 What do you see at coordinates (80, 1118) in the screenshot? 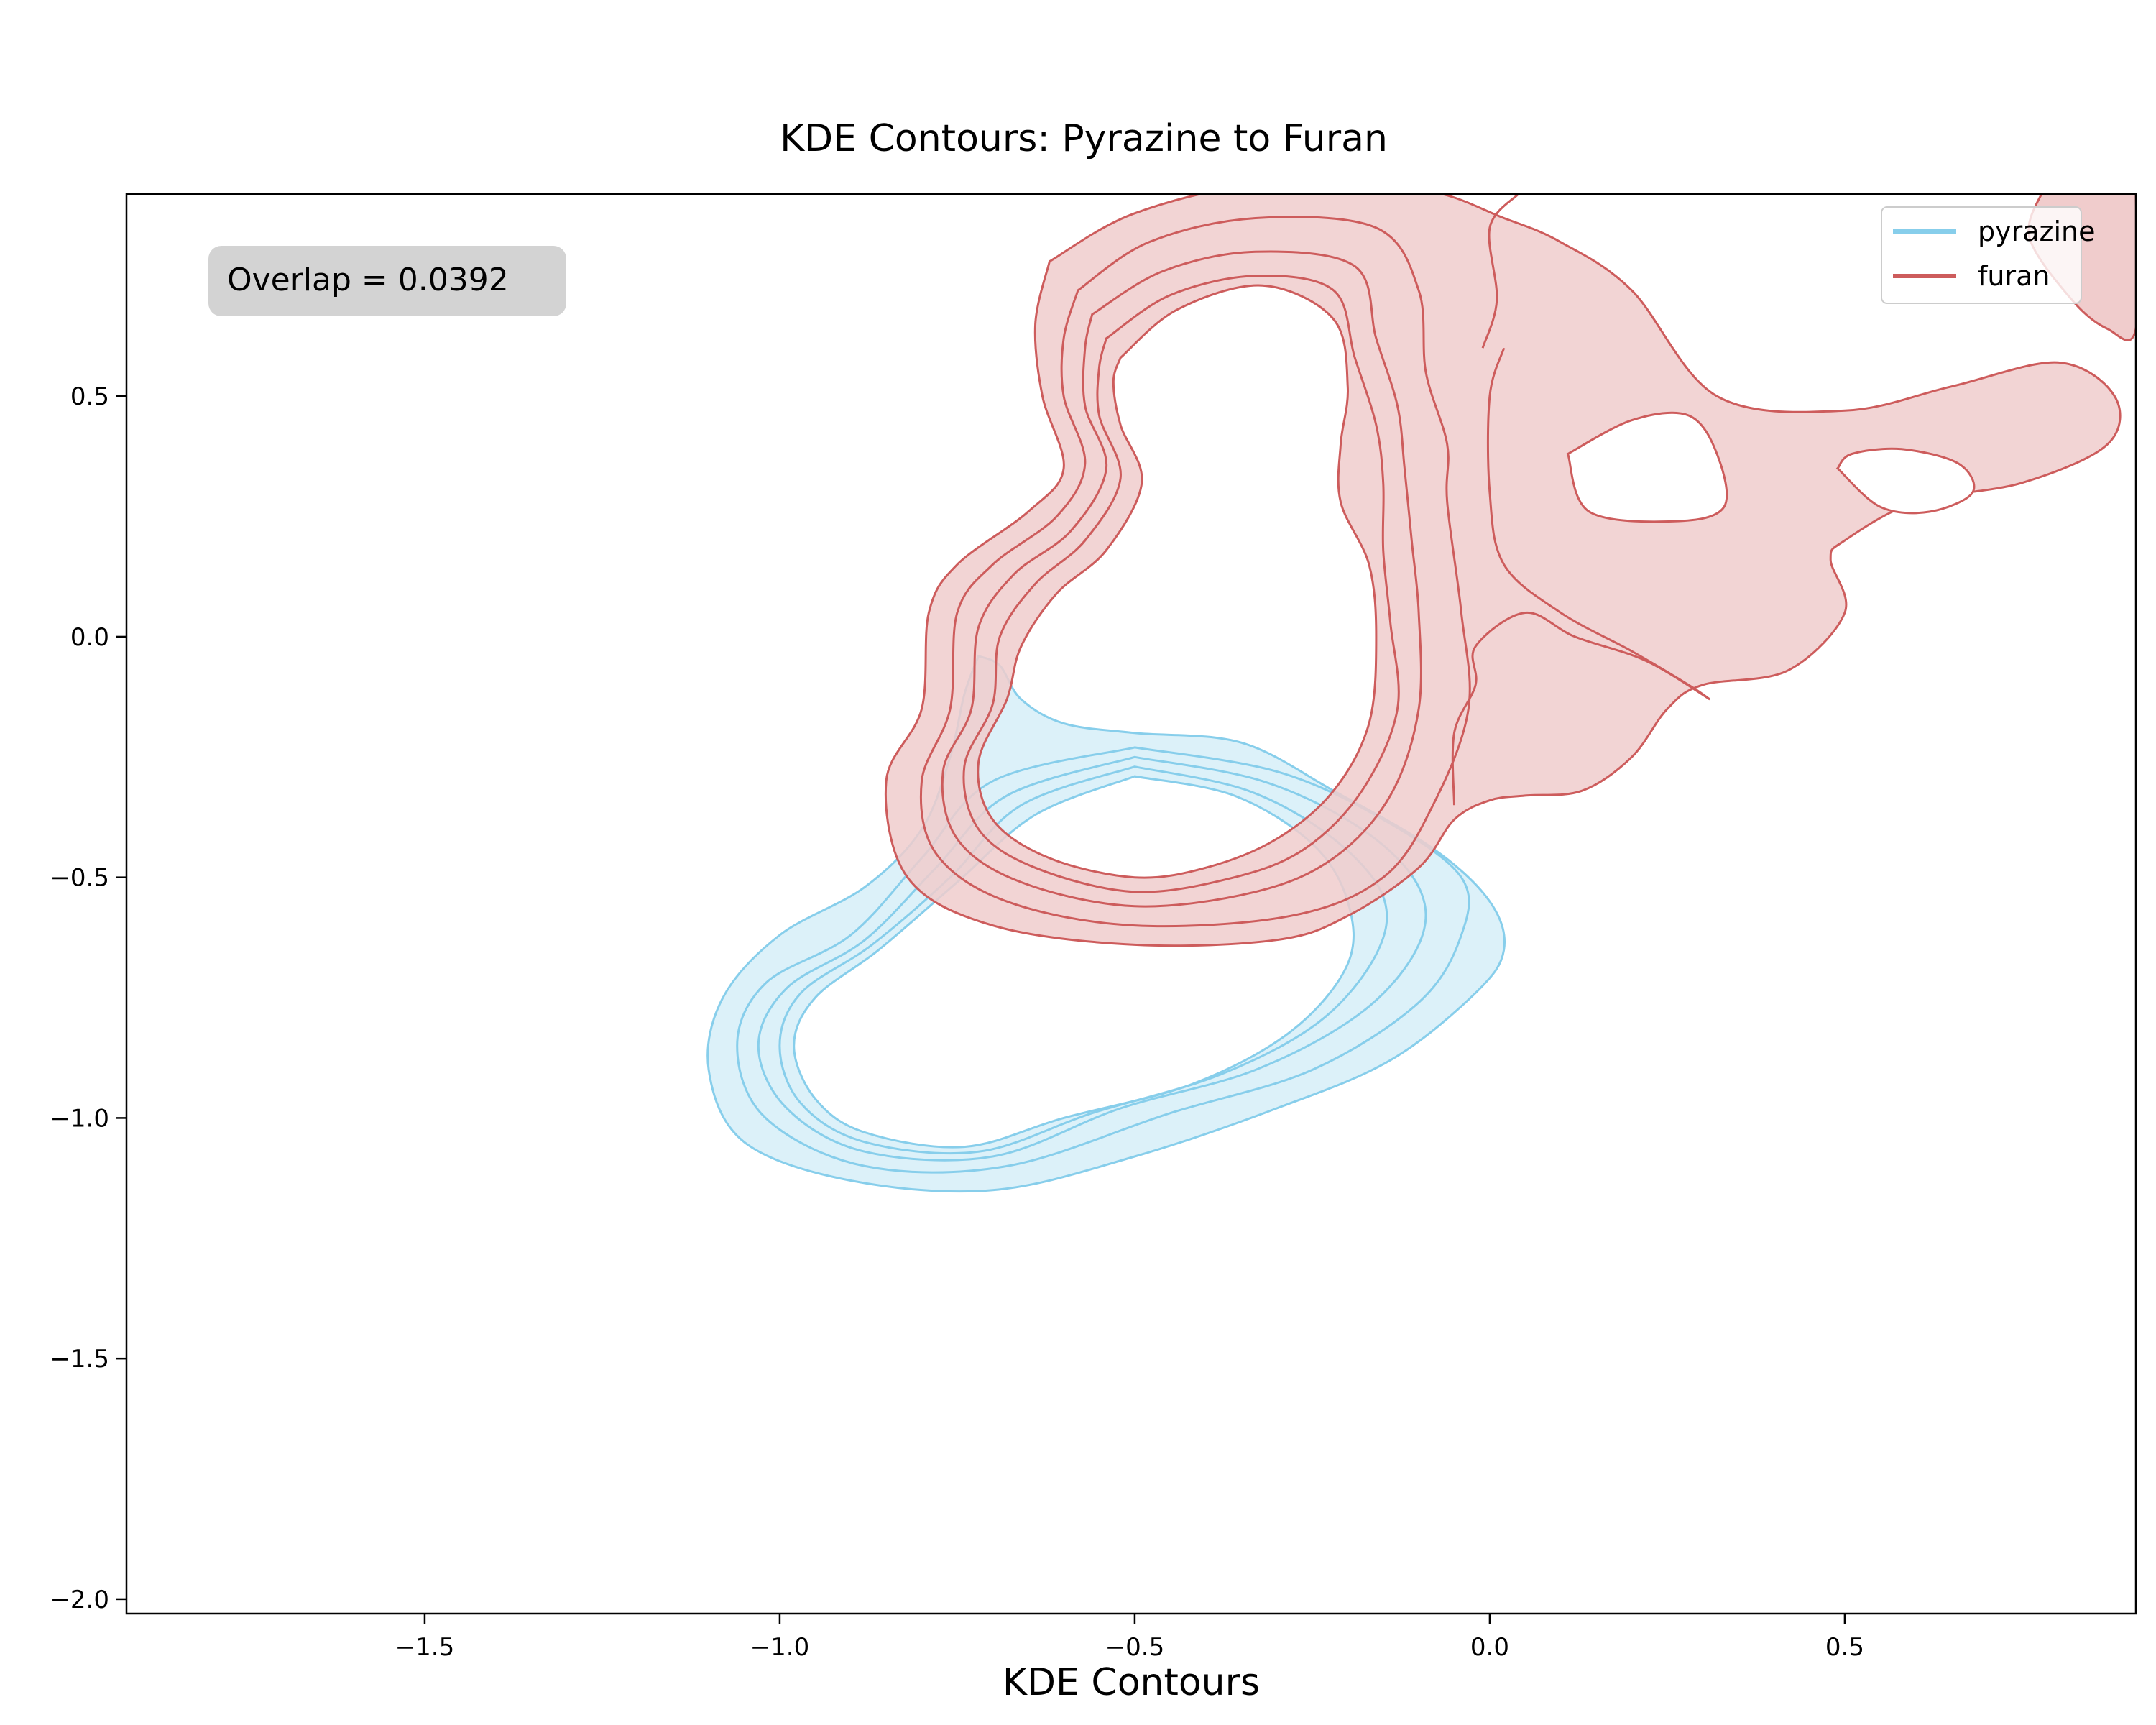
I see `y-tick-label: −1.0` at bounding box center [80, 1118].